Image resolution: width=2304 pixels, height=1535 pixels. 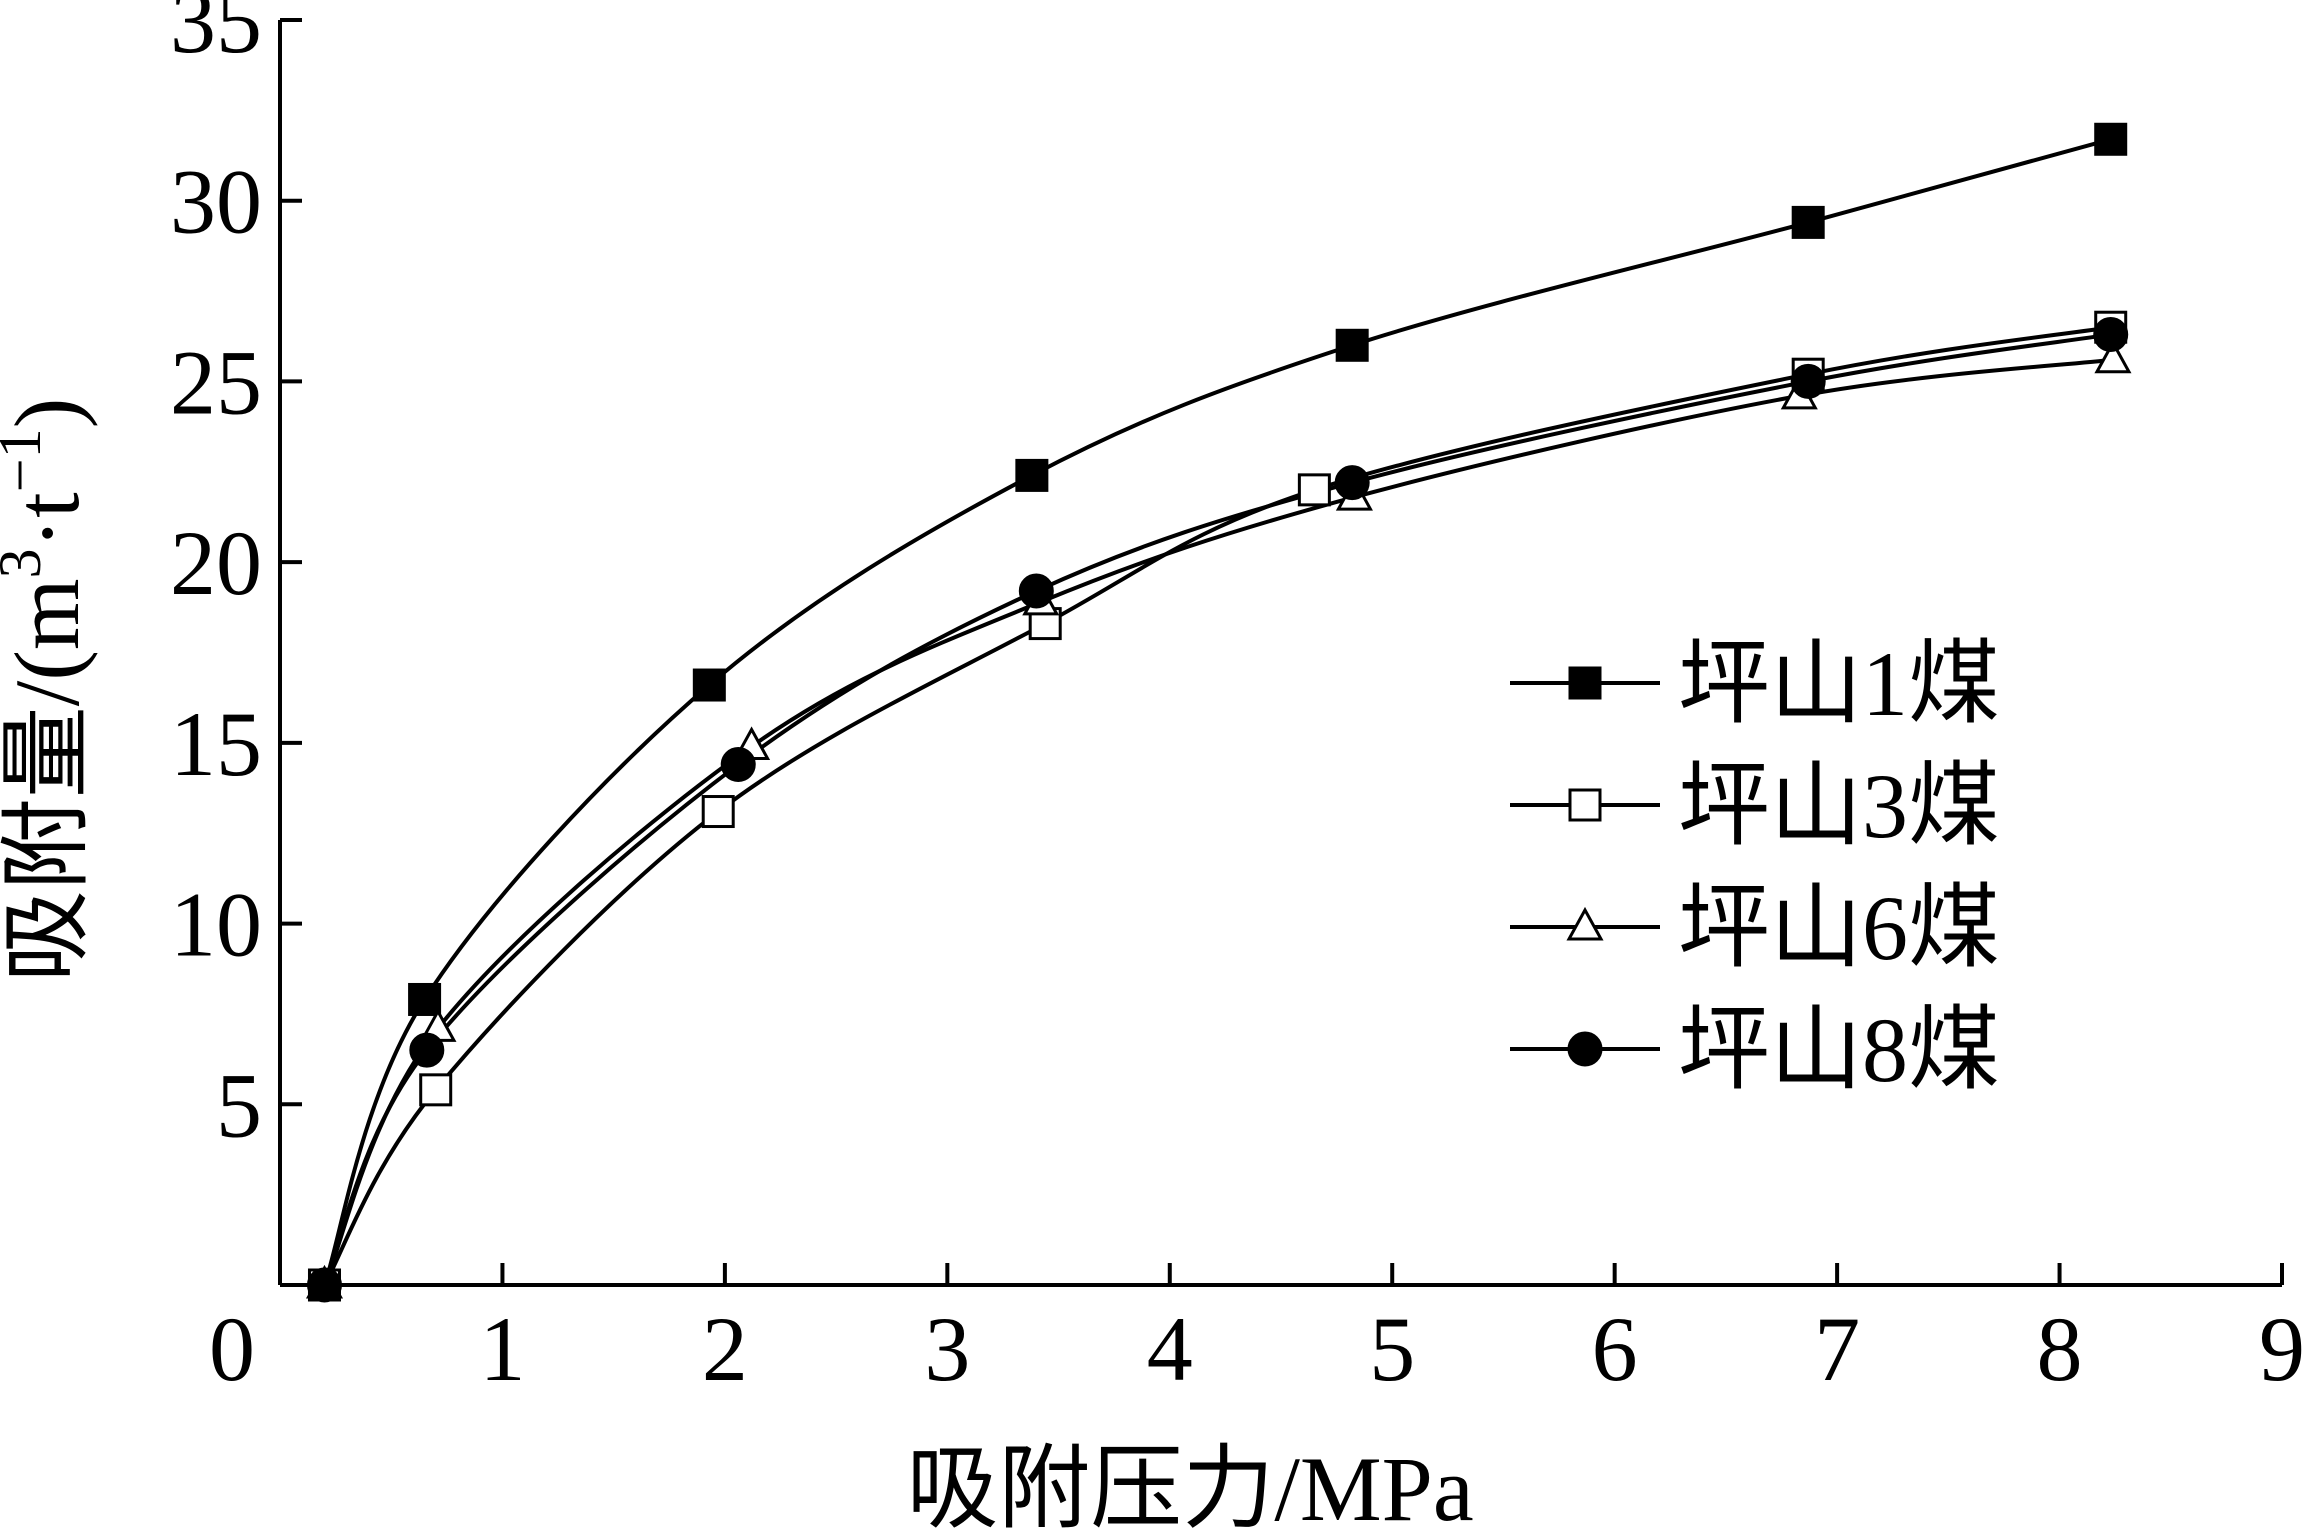 What do you see at coordinates (1839, 806) in the screenshot?
I see `legend-label: 坪山3煤` at bounding box center [1839, 806].